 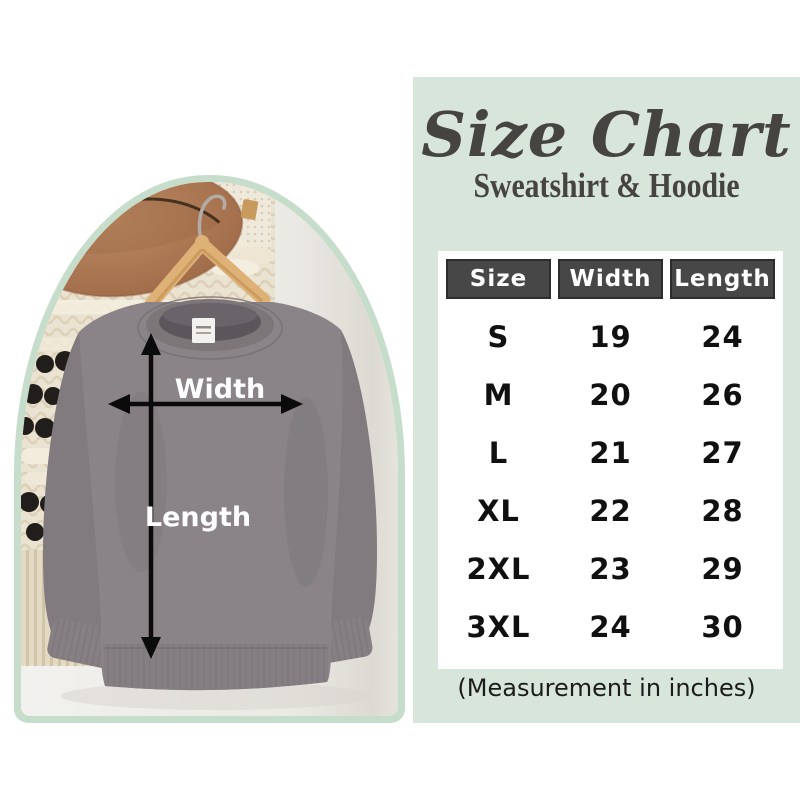 What do you see at coordinates (203, 330) in the screenshot?
I see `neck-label` at bounding box center [203, 330].